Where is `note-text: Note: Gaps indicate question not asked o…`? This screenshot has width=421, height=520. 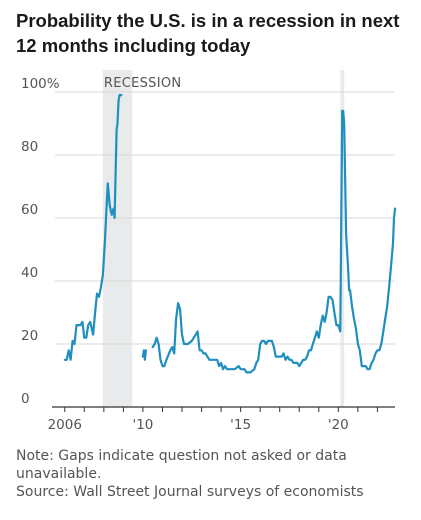
note-text: Note: Gaps indicate question not asked o… is located at coordinates (181, 465).